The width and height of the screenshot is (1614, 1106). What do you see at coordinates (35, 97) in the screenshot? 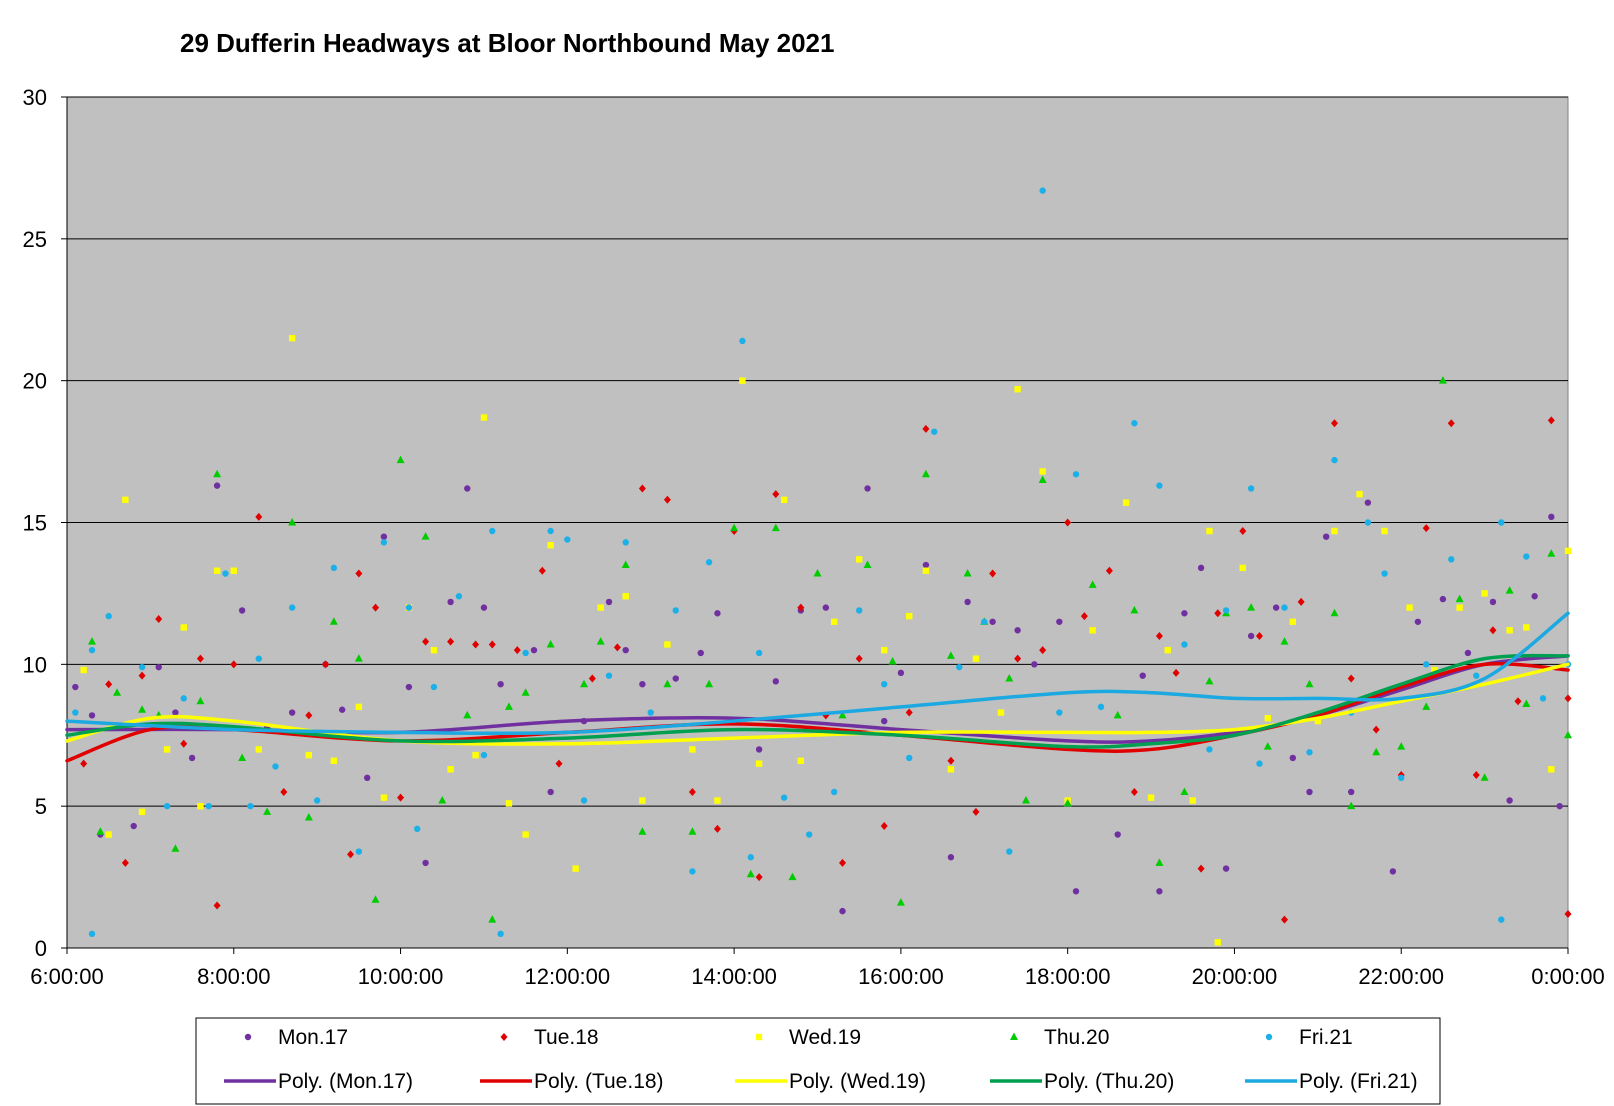
I see `y-tick-label: 30` at bounding box center [35, 97].